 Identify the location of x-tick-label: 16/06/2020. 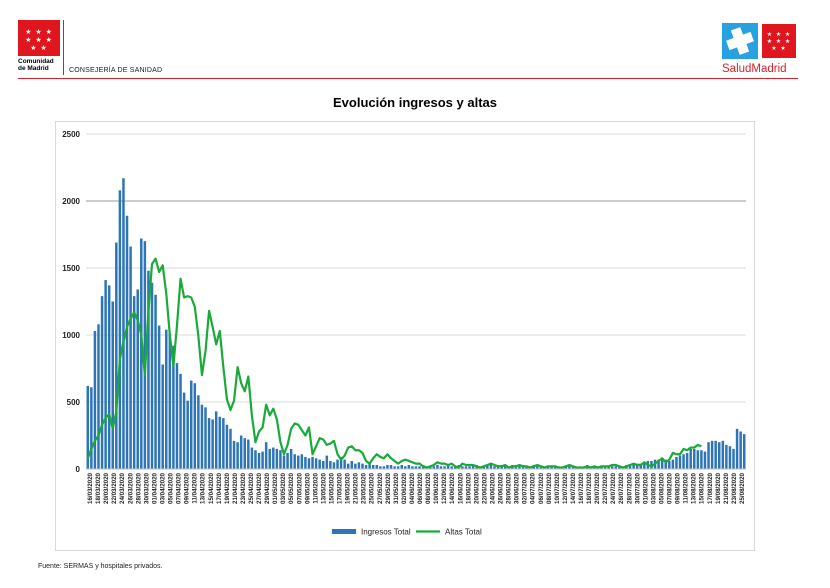
(460, 488).